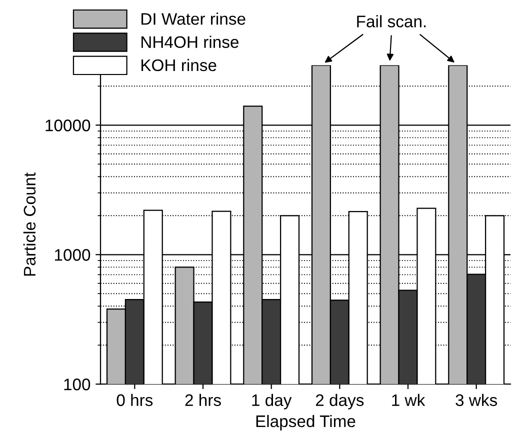 The height and width of the screenshot is (438, 529). Describe the element at coordinates (203, 400) in the screenshot. I see `x-tick-label: 2 hrs` at that location.